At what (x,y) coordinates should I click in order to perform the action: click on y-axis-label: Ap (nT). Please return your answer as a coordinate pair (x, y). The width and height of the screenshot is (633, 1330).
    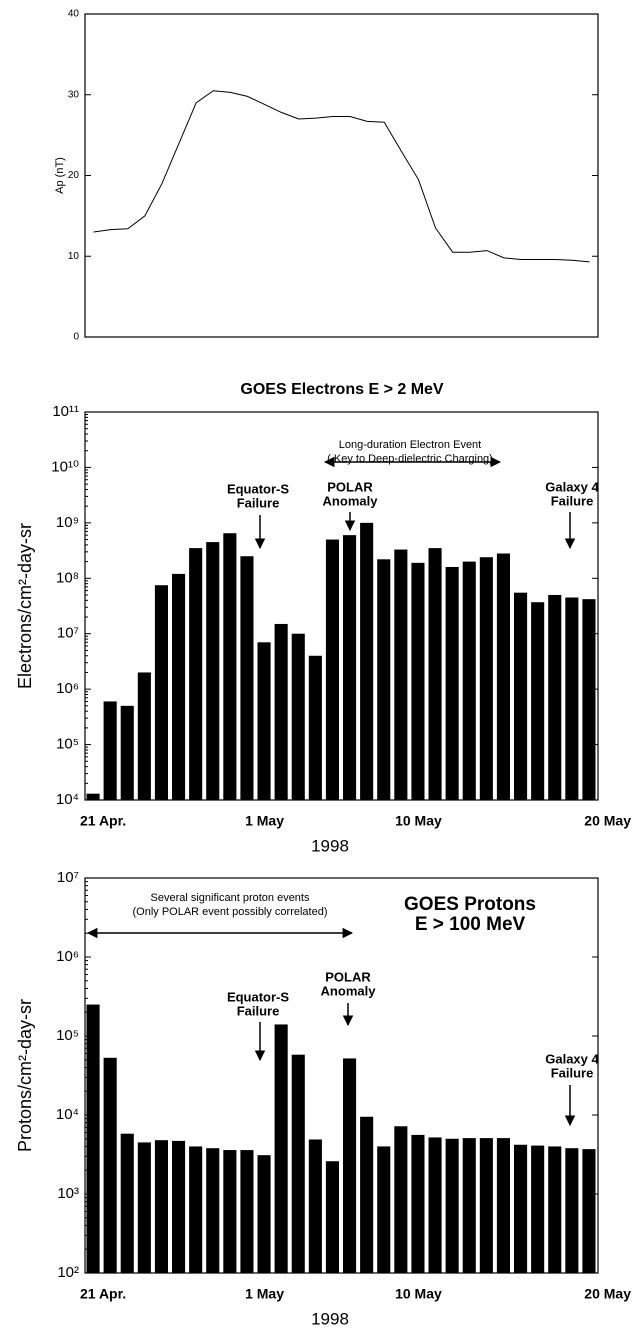
    Looking at the image, I should click on (60, 175).